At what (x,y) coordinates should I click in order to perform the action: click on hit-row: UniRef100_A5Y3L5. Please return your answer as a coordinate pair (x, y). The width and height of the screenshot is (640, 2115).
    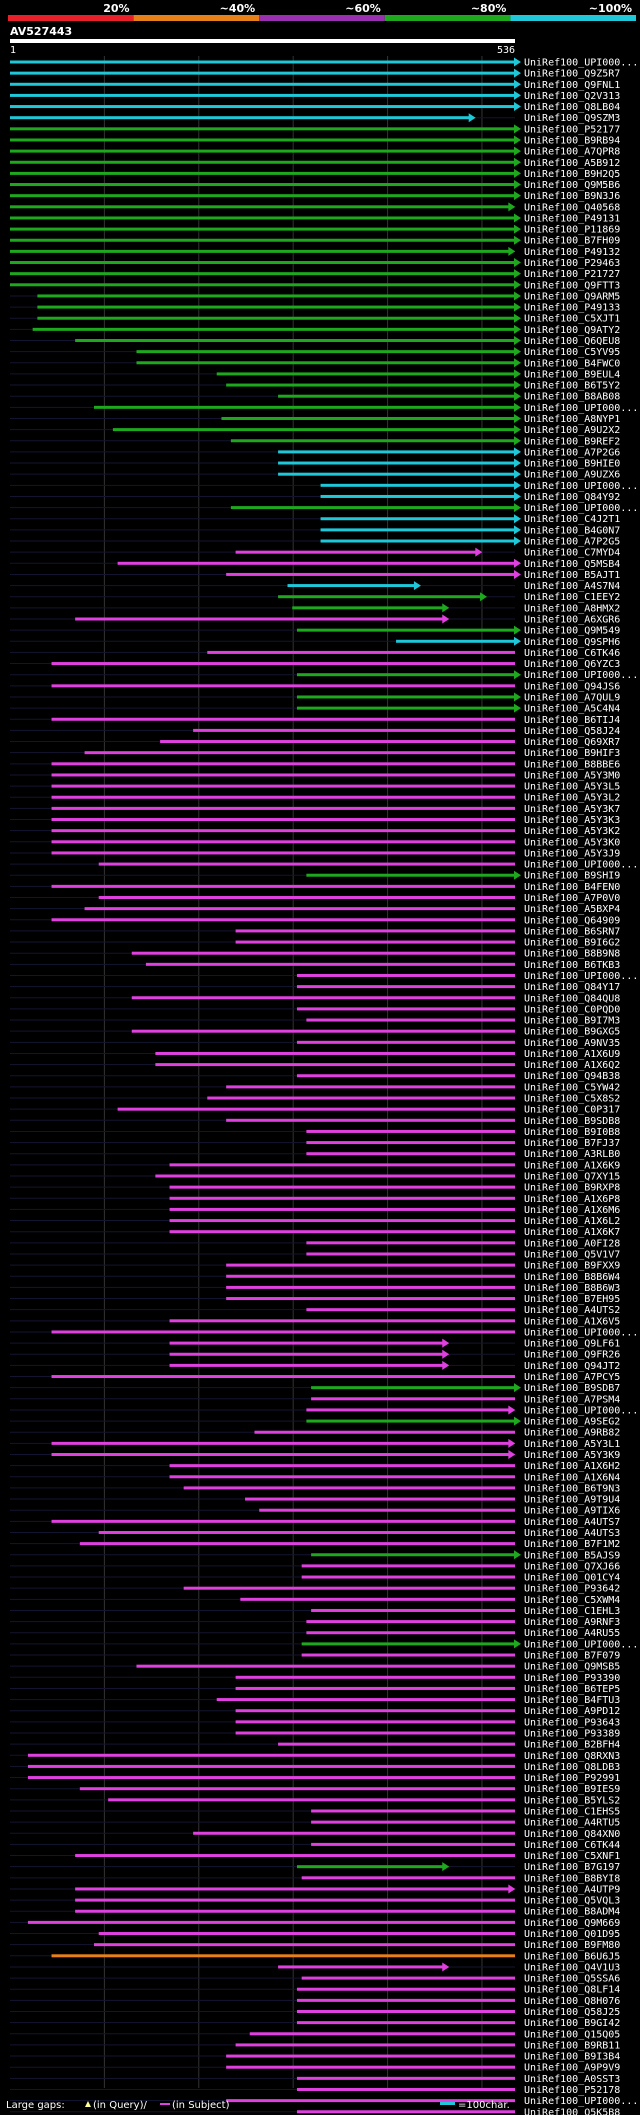
    Looking at the image, I should click on (315, 787).